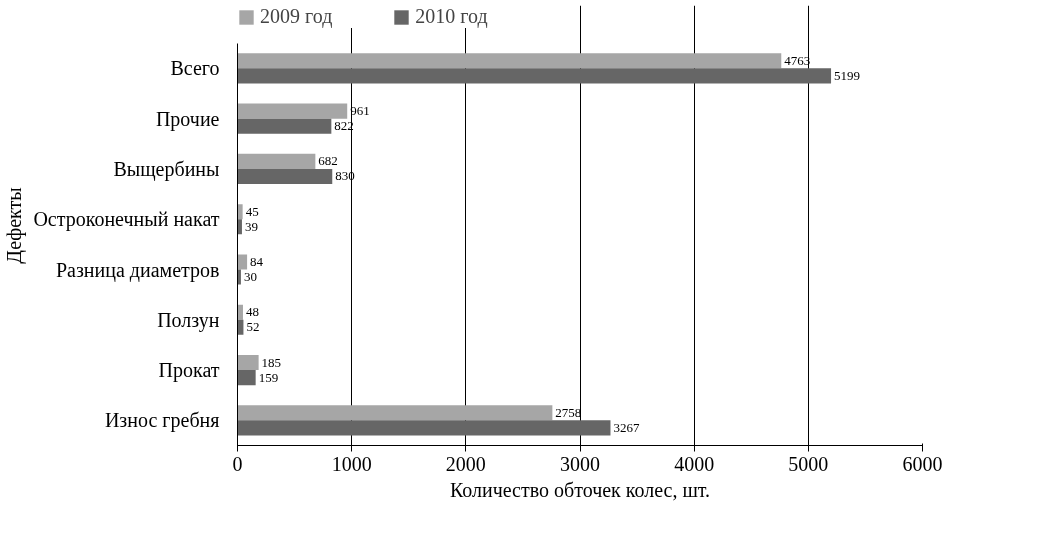 This screenshot has width=1043, height=549. I want to click on x-tick-label: 1000, so click(351, 463).